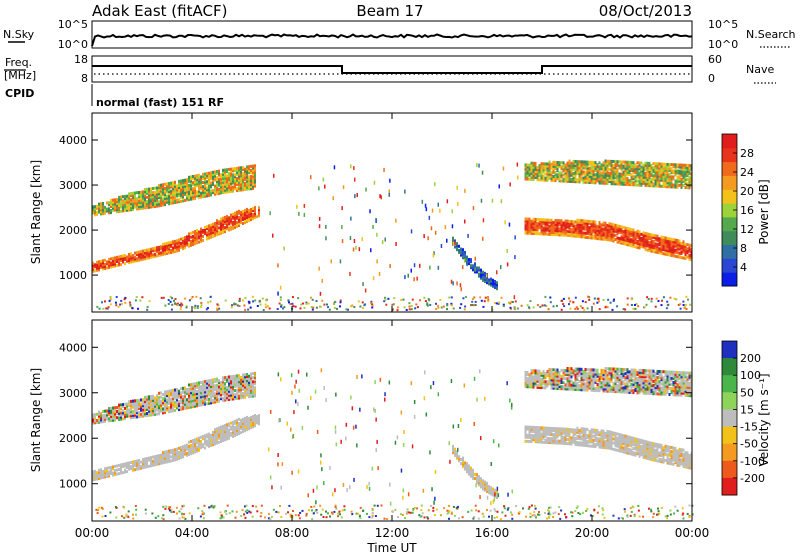 Image resolution: width=800 pixels, height=554 pixels. I want to click on nsearch-label: N.Search, so click(771, 34).